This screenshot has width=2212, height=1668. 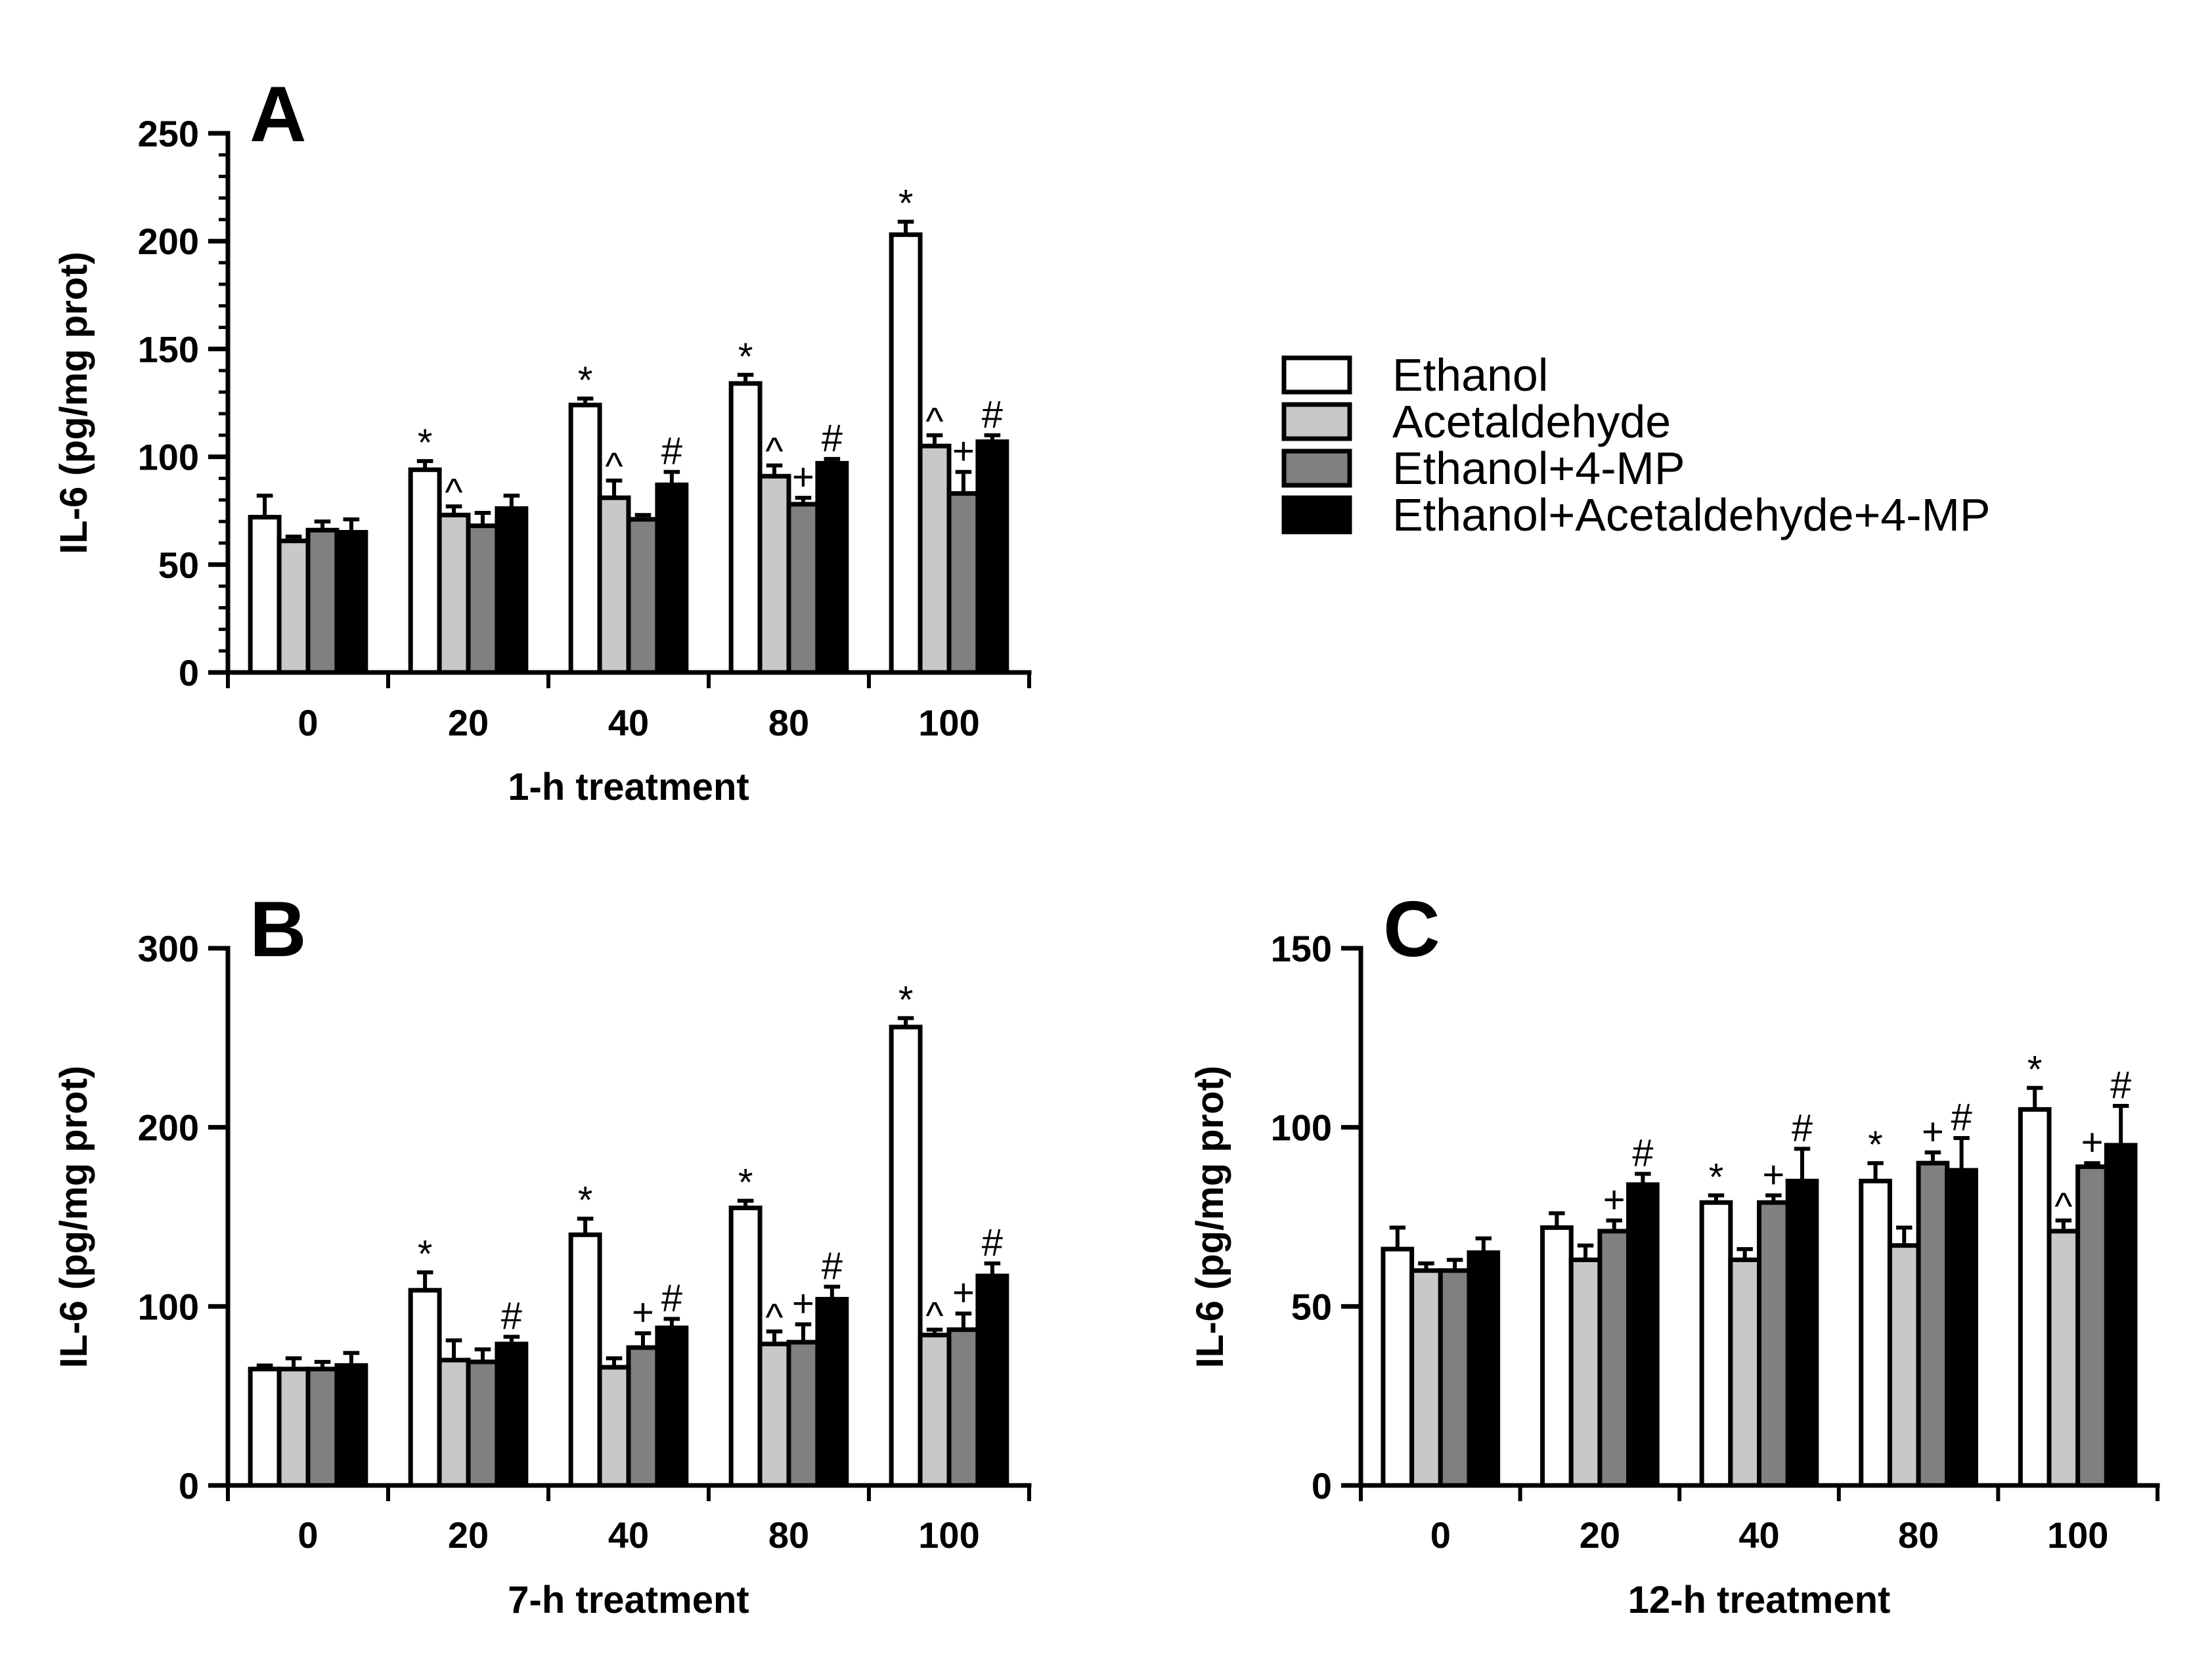 What do you see at coordinates (168, 349) in the screenshot?
I see `y-tick-label: 150` at bounding box center [168, 349].